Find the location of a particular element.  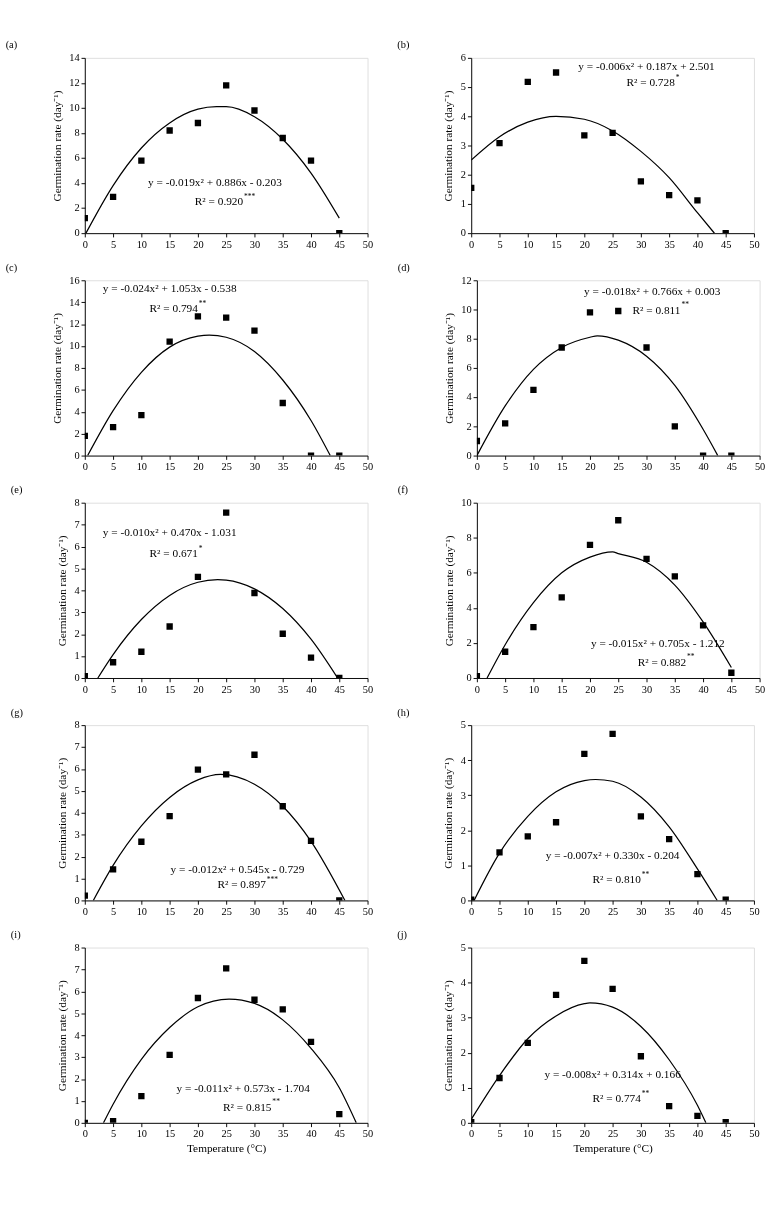

chart-title: (c) is located at coordinates (11, 267).